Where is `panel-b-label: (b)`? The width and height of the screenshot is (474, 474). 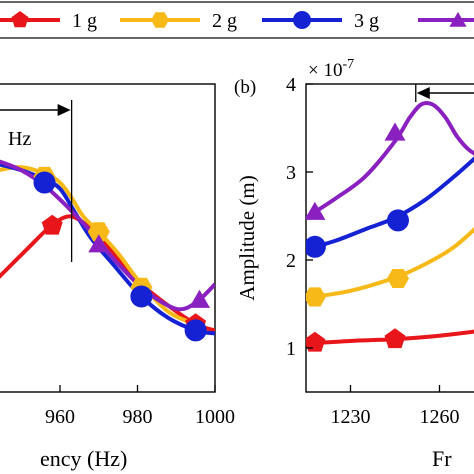
panel-b-label: (b) is located at coordinates (245, 87).